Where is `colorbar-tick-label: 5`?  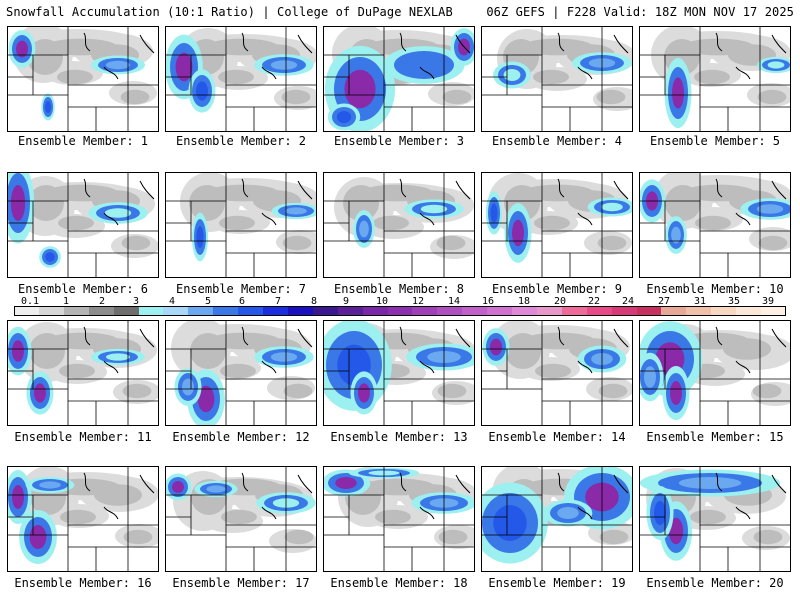 colorbar-tick-label: 5 is located at coordinates (208, 301).